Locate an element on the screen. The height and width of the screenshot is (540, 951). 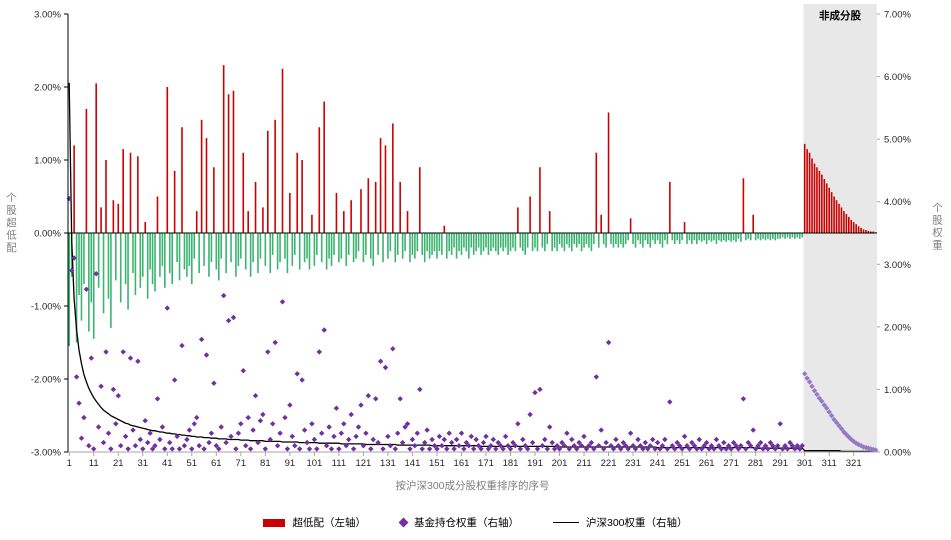
svg-text: -3.00% is located at coordinates (46, 453).